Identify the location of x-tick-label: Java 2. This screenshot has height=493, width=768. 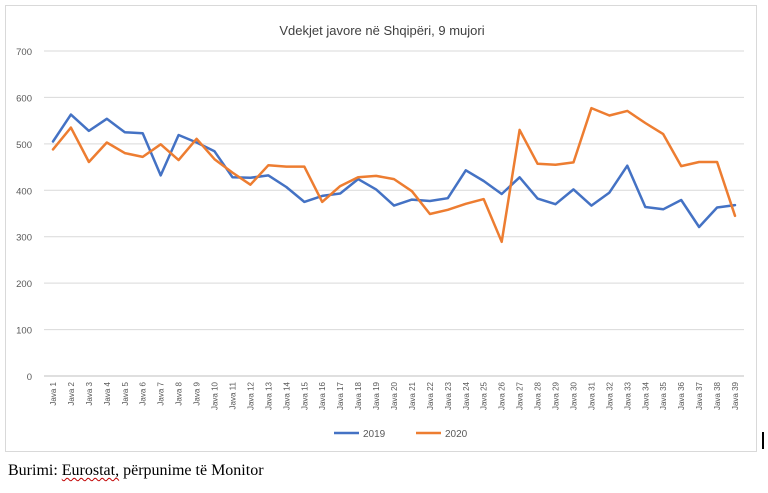
(71, 393).